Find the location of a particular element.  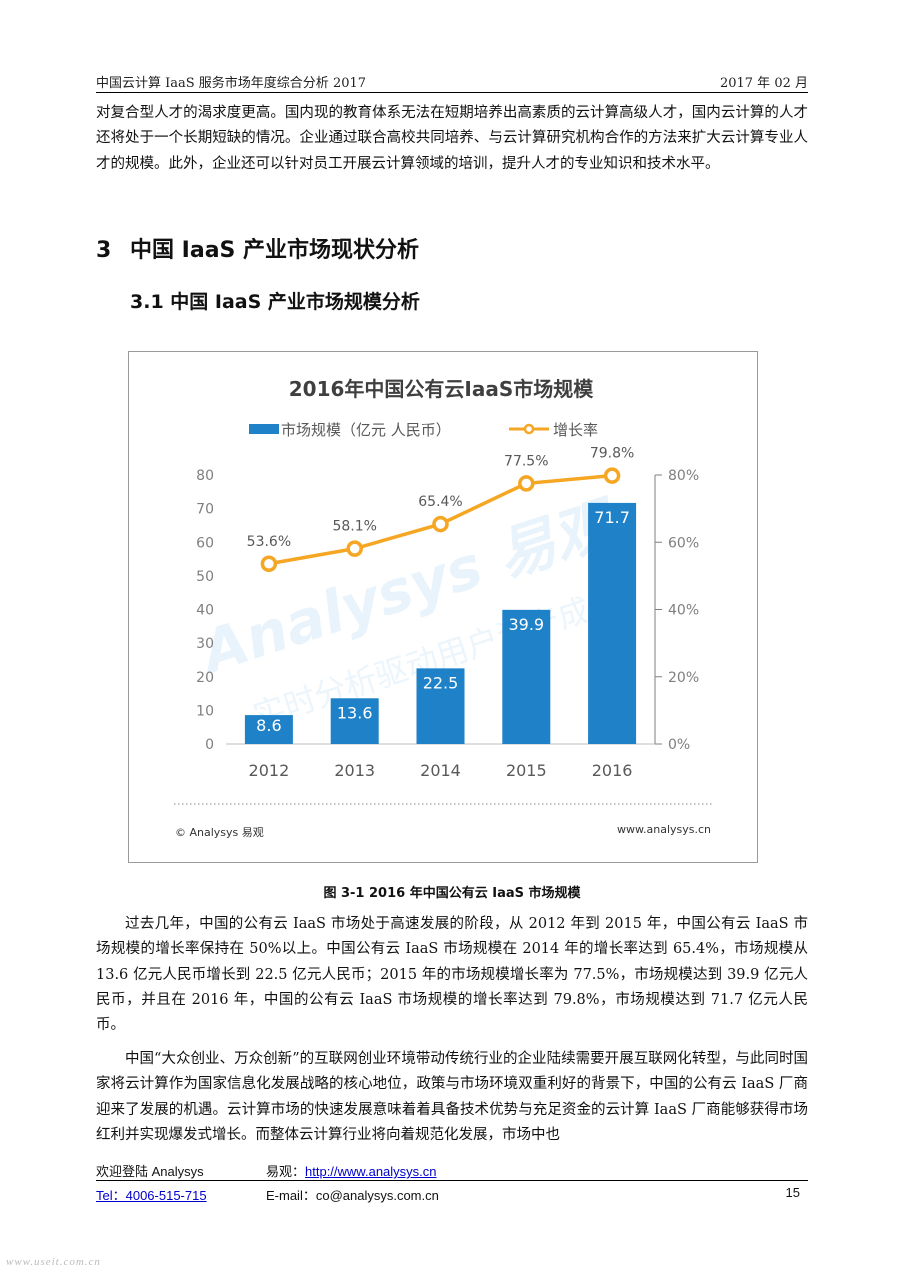

header-title: 中国云计算 IaaS 服务市场年度综合分析 2017 is located at coordinates (231, 83).